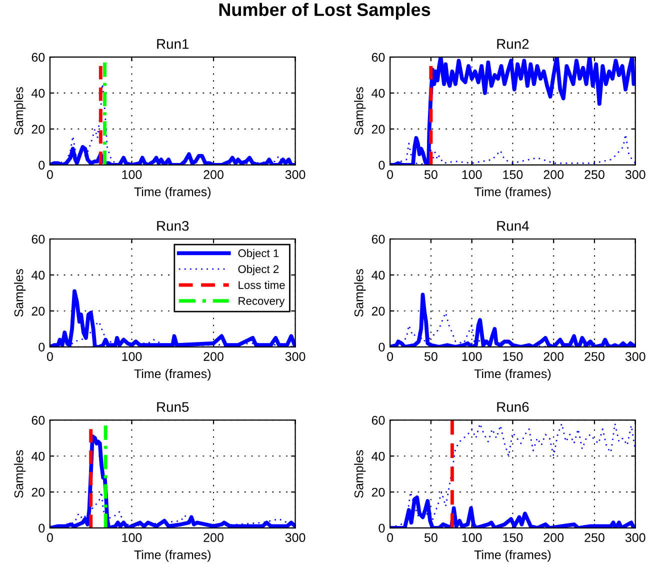  What do you see at coordinates (173, 407) in the screenshot?
I see `chart-title: Run5` at bounding box center [173, 407].